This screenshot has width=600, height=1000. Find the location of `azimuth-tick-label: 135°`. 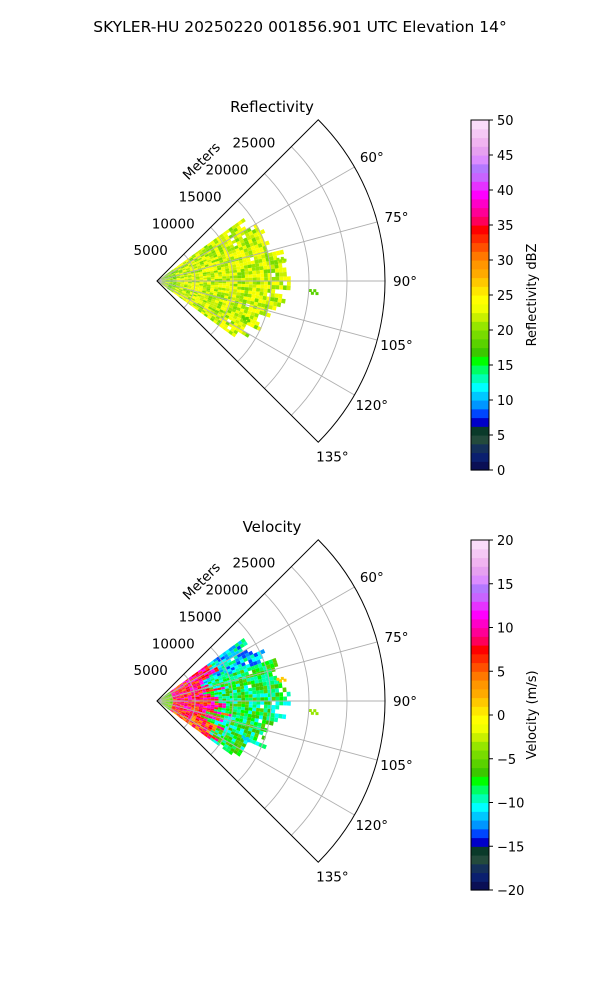

azimuth-tick-label: 135° is located at coordinates (332, 877).